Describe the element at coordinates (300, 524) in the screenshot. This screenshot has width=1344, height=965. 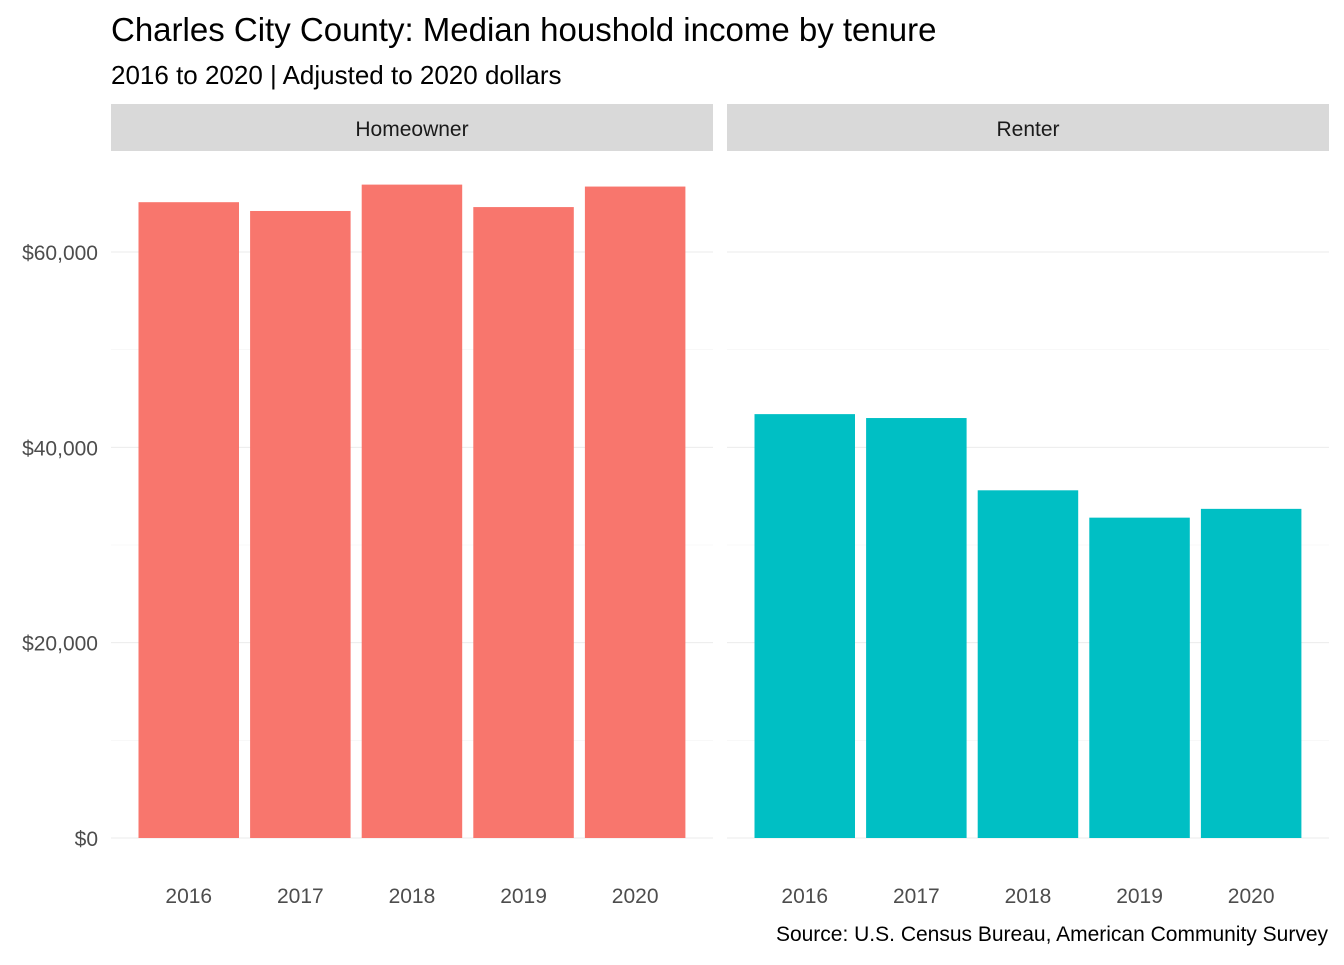
I see `bar-homeowner-2017` at that location.